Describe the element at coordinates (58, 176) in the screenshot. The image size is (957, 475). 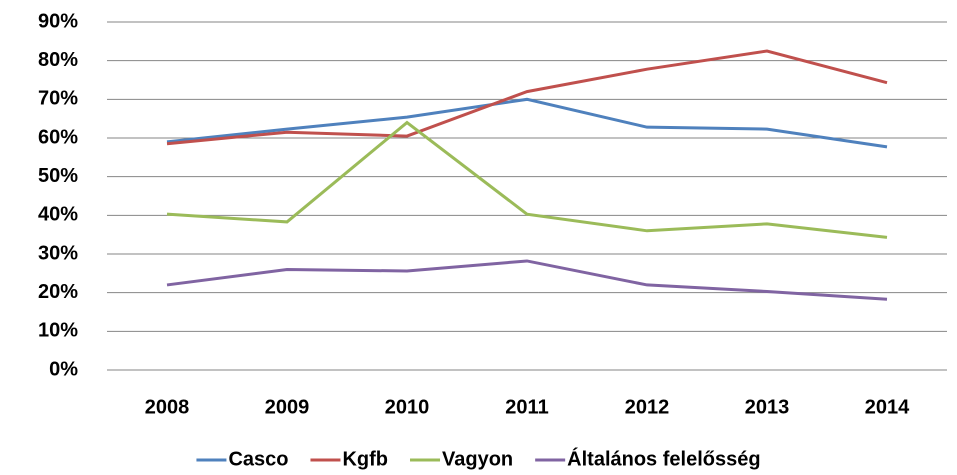
I see `y-tick-label: 50%` at that location.